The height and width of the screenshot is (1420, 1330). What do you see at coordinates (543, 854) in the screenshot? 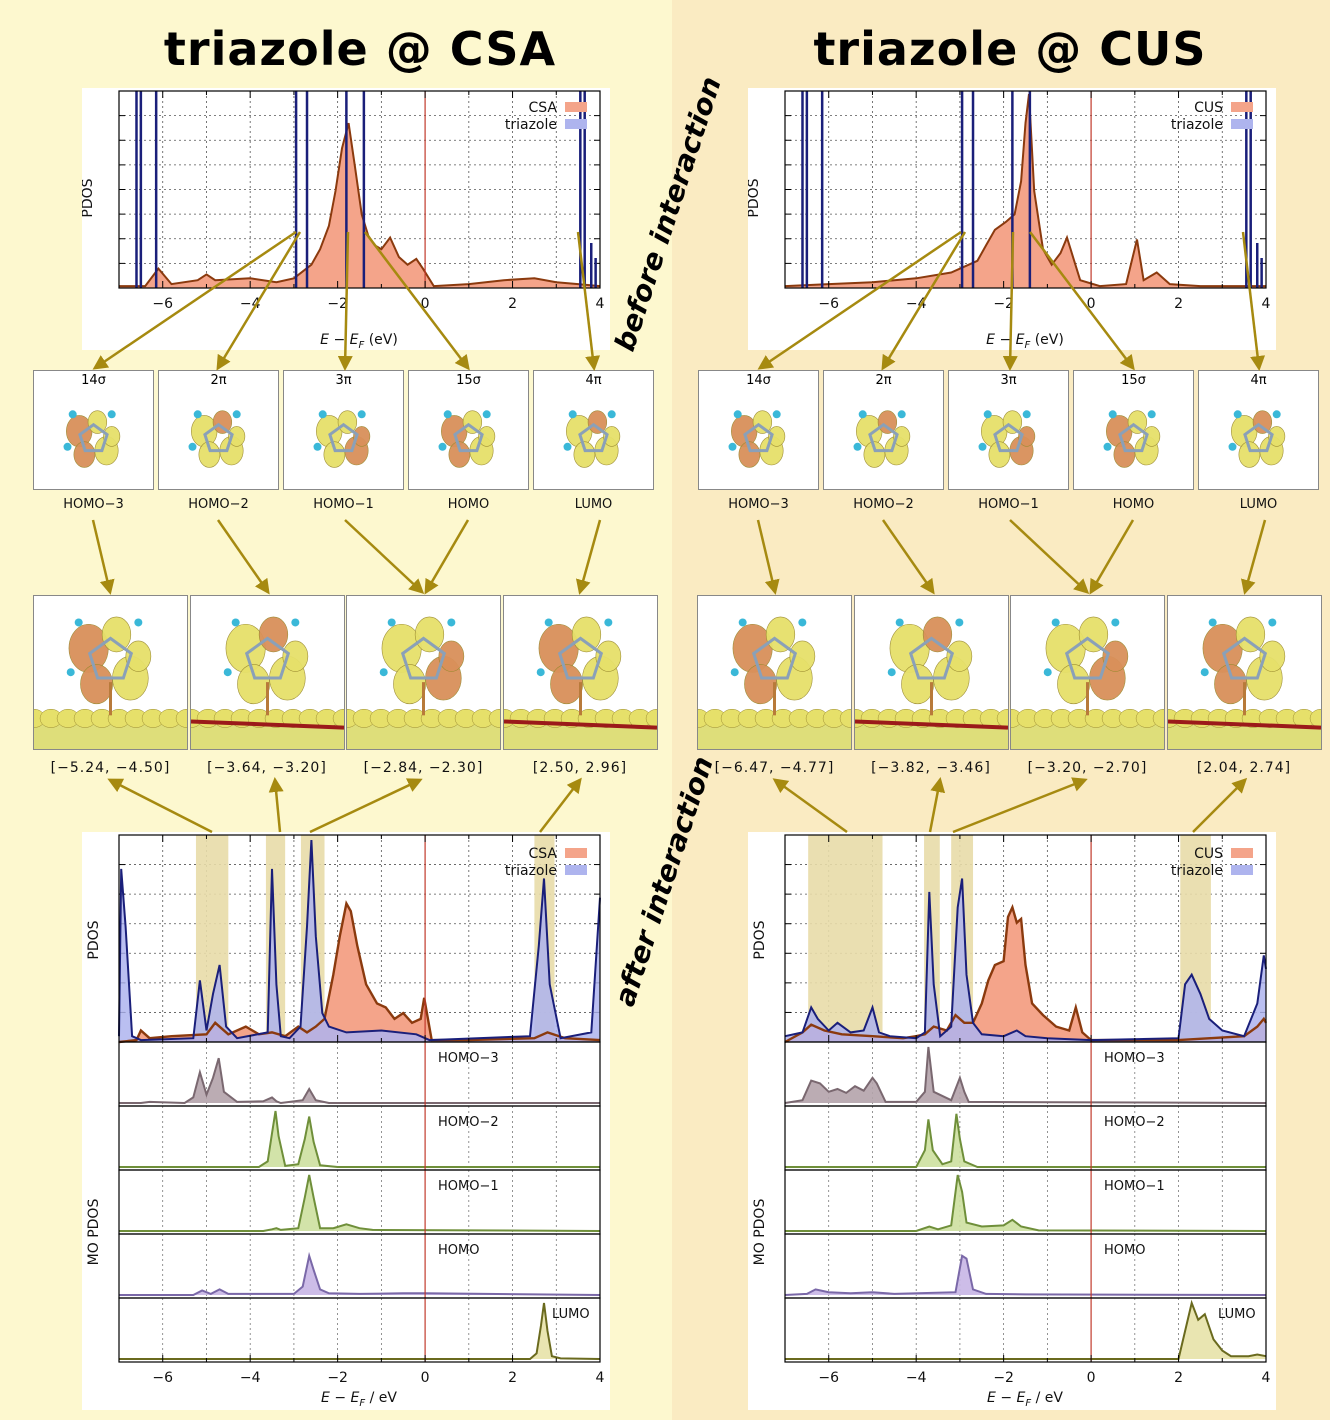
I see `legend-surface: CSA` at bounding box center [543, 854].